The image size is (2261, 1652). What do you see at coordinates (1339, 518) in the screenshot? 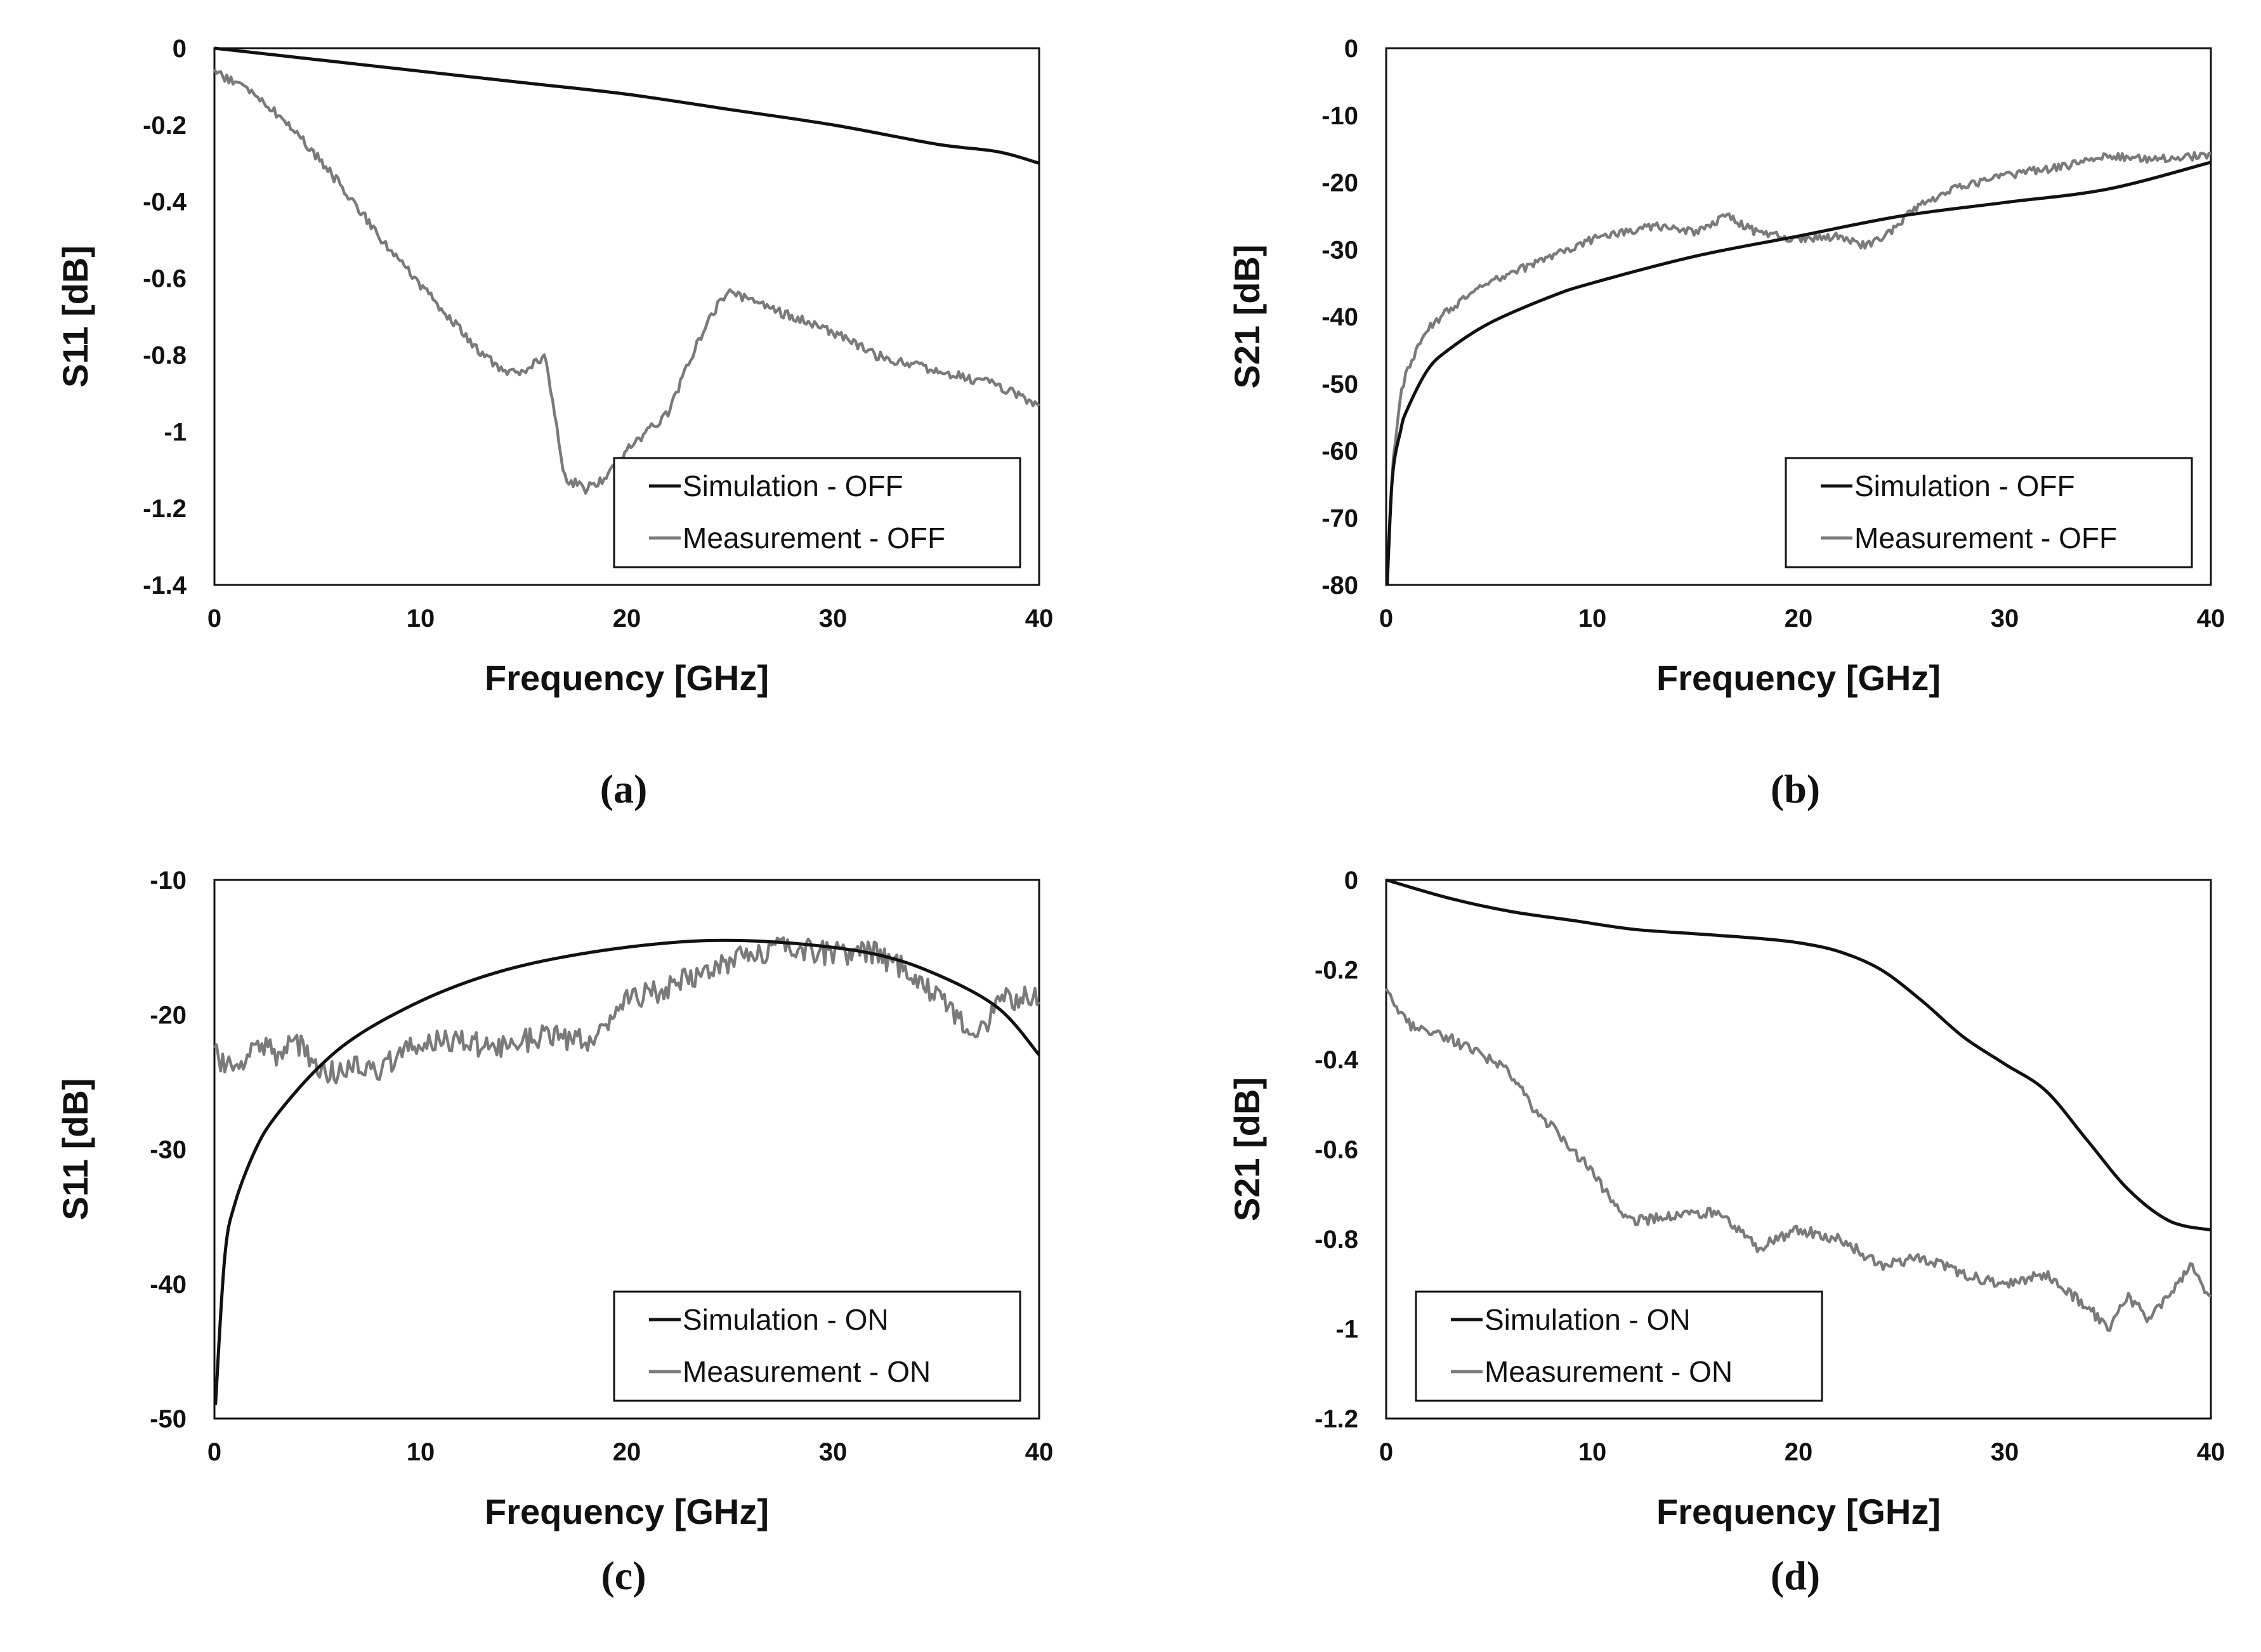
I see `y-tick-label: -70` at bounding box center [1339, 518].